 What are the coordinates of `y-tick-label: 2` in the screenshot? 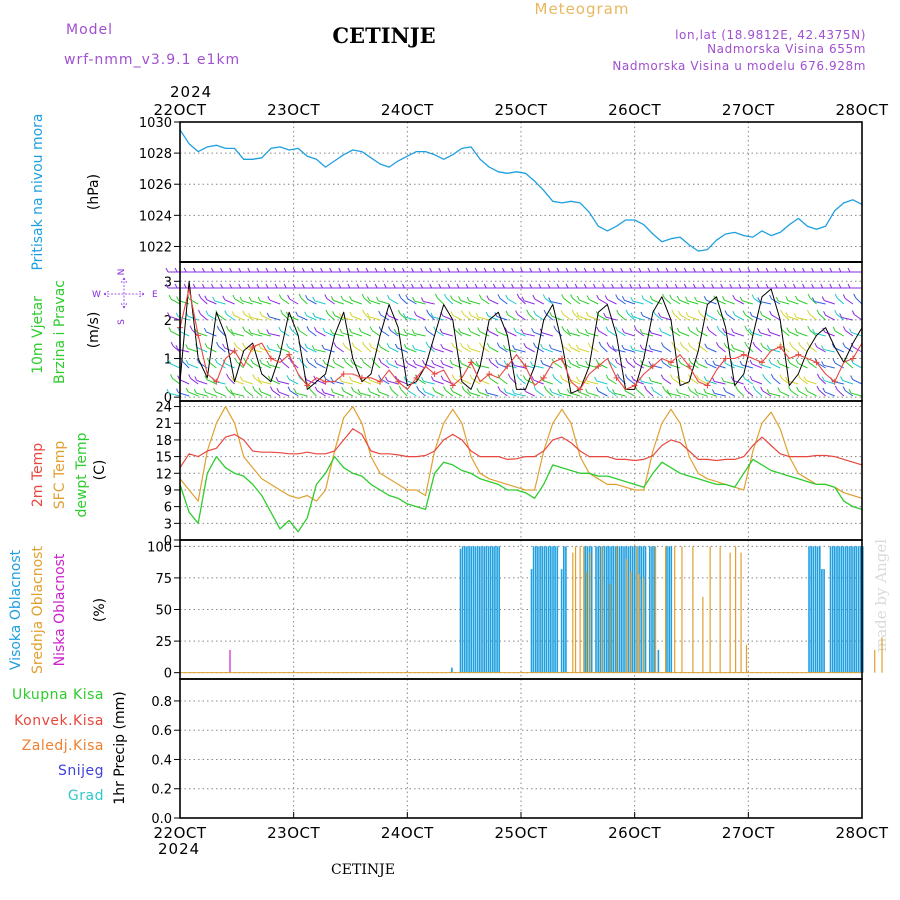 It's located at (168, 321).